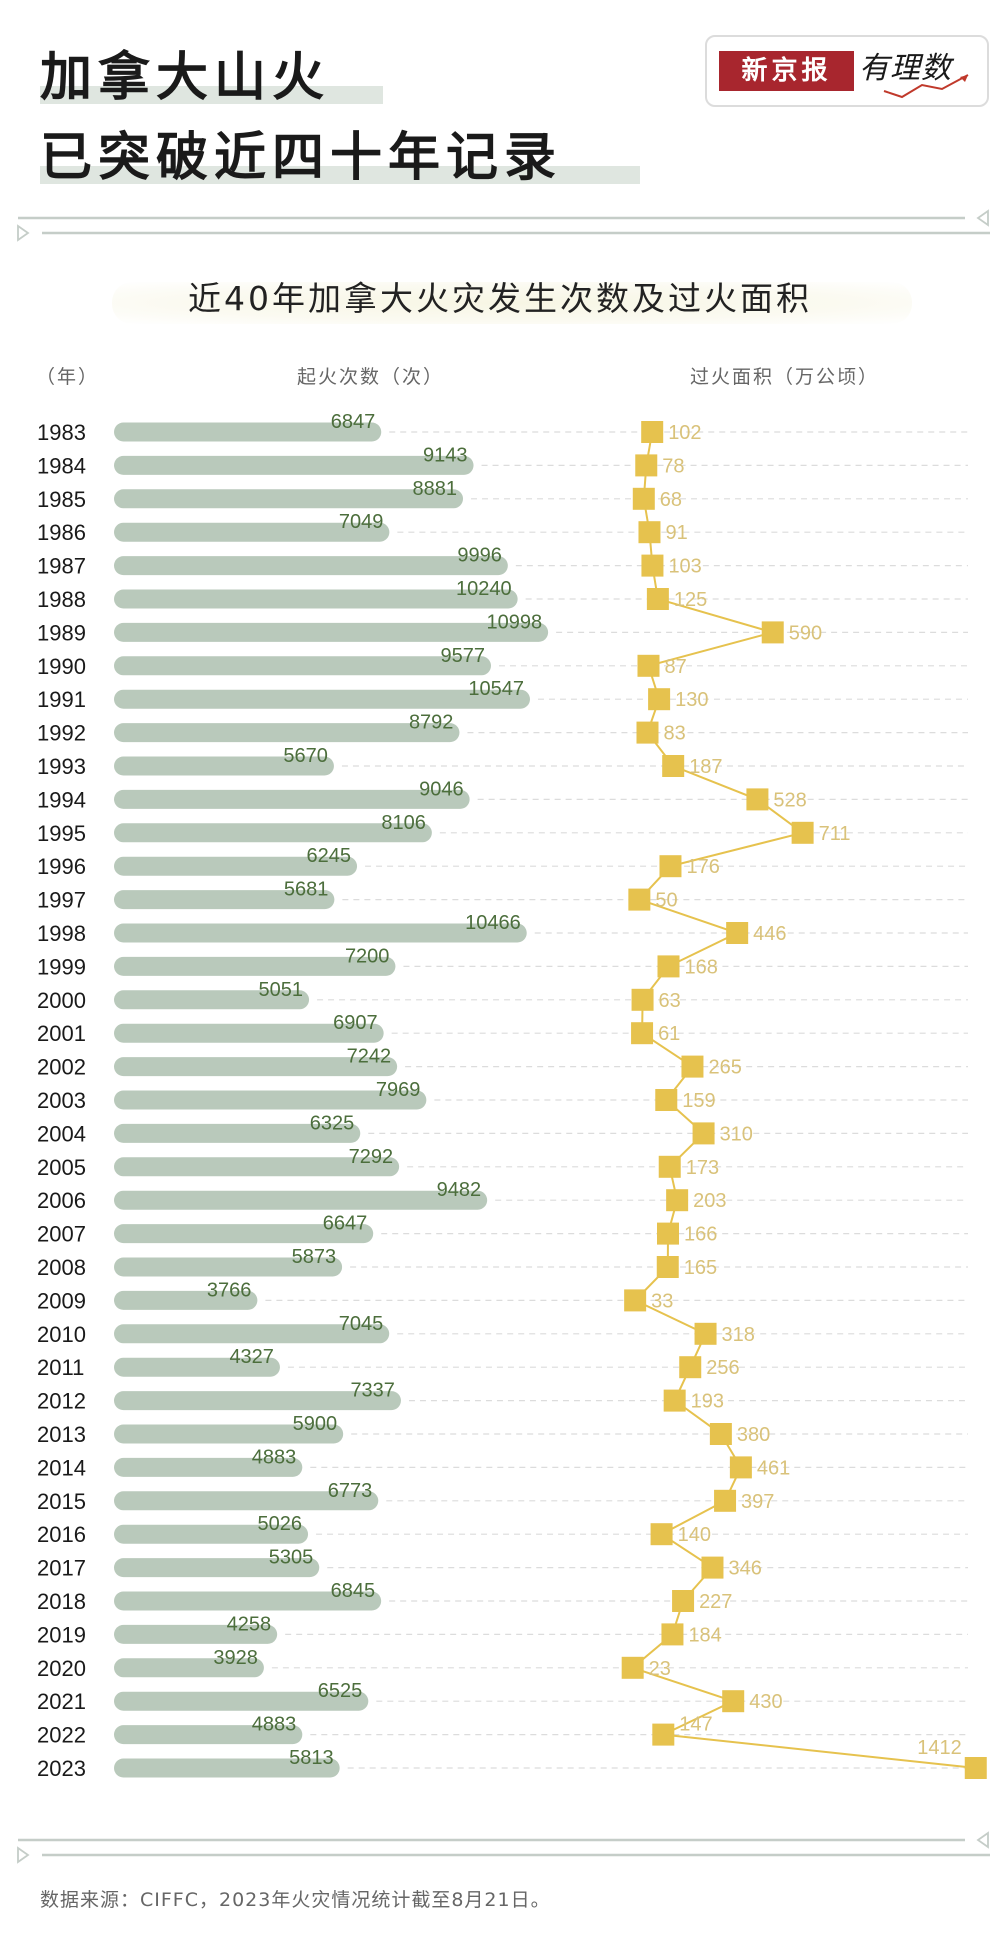  What do you see at coordinates (61, 1735) in the screenshot?
I see `year-tick-label: 2022` at bounding box center [61, 1735].